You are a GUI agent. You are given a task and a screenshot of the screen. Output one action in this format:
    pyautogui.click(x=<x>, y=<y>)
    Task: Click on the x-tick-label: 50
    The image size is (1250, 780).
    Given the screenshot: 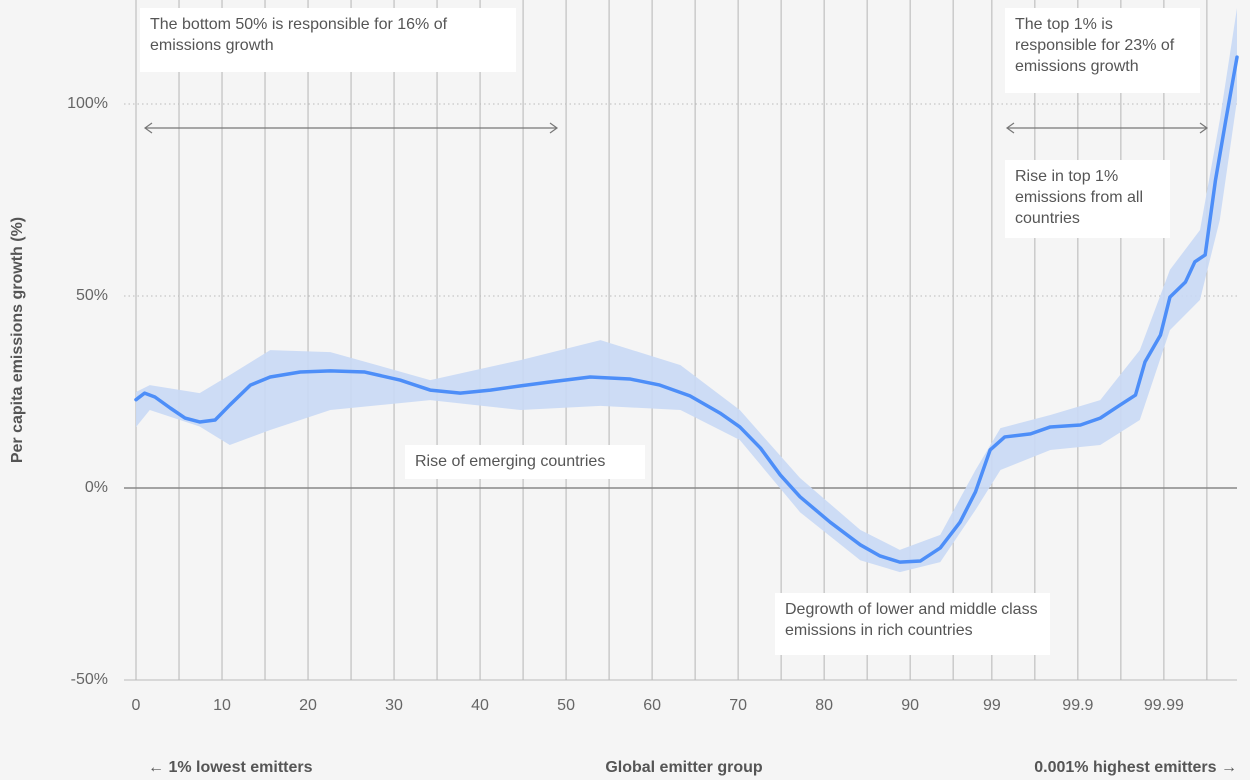 What is the action you would take?
    pyautogui.click(x=566, y=705)
    